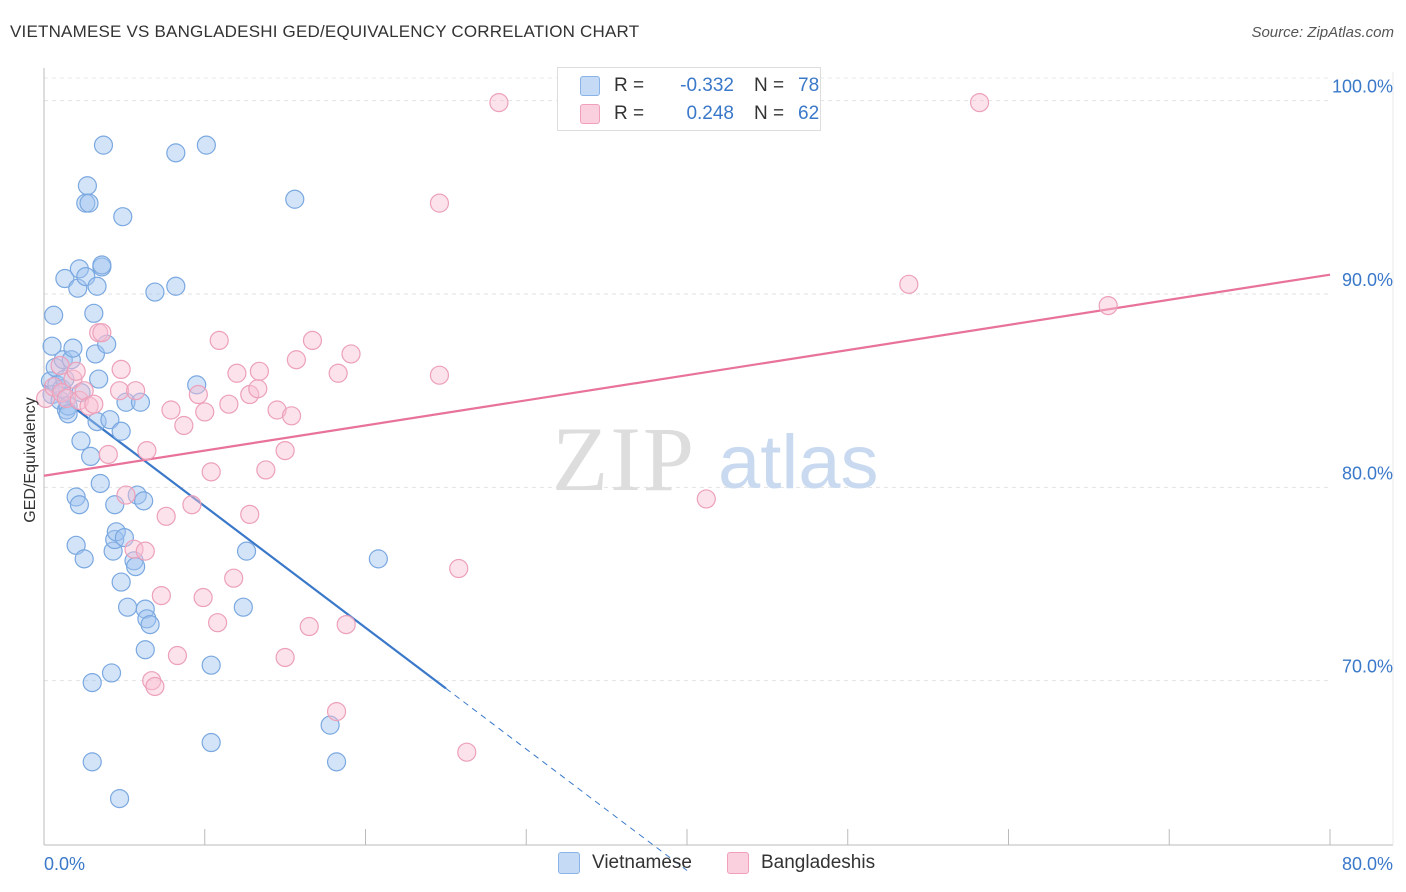 Image resolution: width=1406 pixels, height=892 pixels. Describe the element at coordinates (798, 462) in the screenshot. I see `watermark-atlas: atlas` at that location.